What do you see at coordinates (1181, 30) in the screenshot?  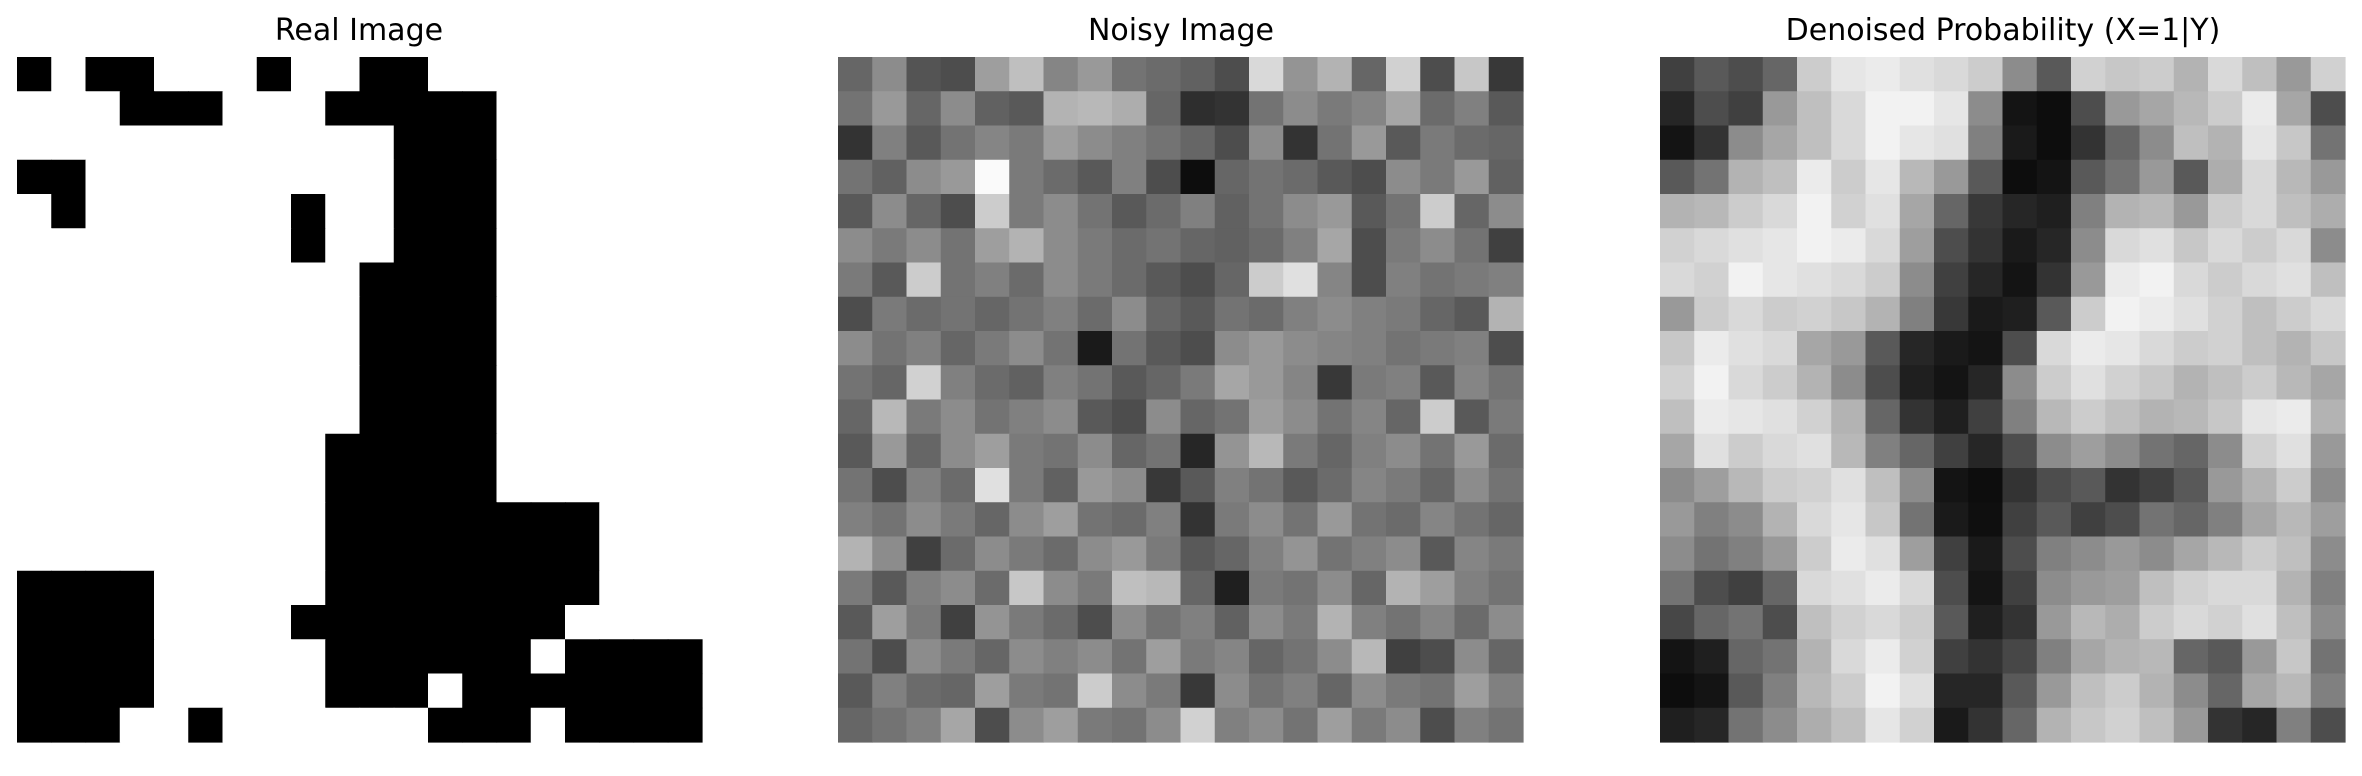 I see `panel-title: Noisy Image` at bounding box center [1181, 30].